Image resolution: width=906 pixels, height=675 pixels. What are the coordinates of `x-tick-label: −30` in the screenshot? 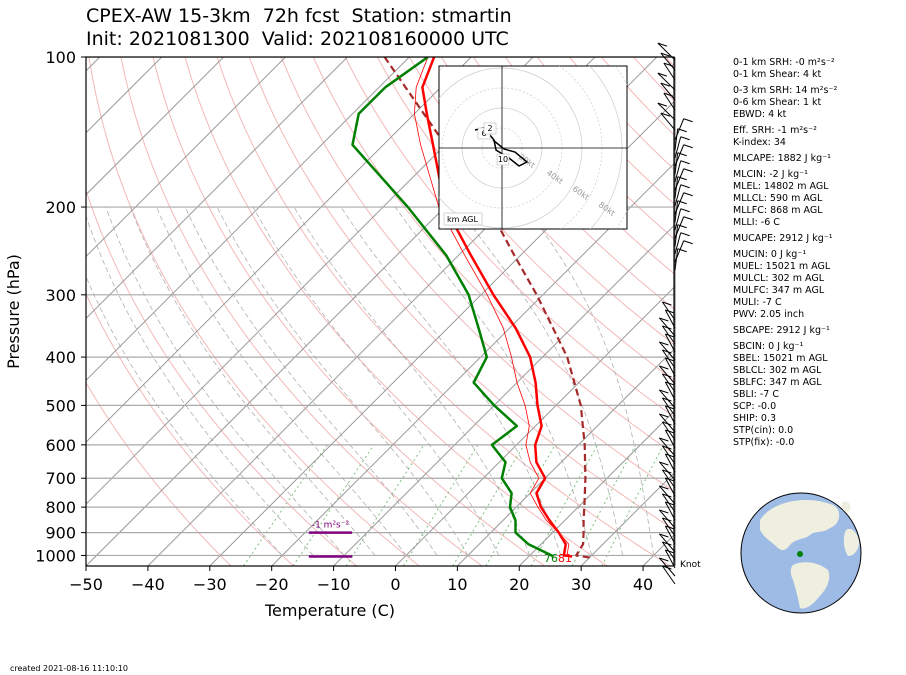 It's located at (210, 584).